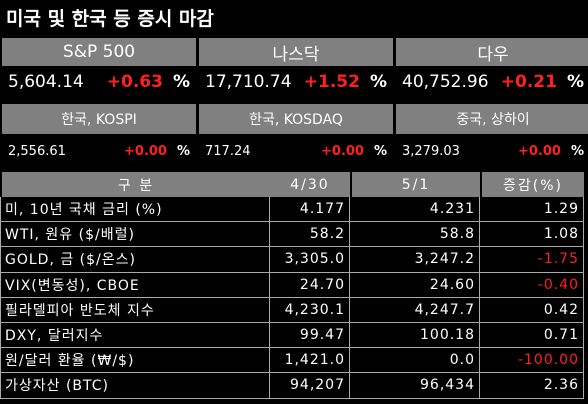  I want to click on table-header: 구 분, so click(136, 184).